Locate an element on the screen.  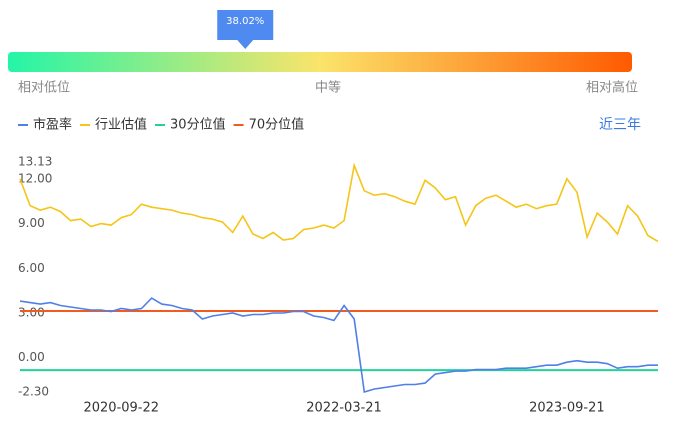
legend-label: 行业估值 is located at coordinates (121, 125).